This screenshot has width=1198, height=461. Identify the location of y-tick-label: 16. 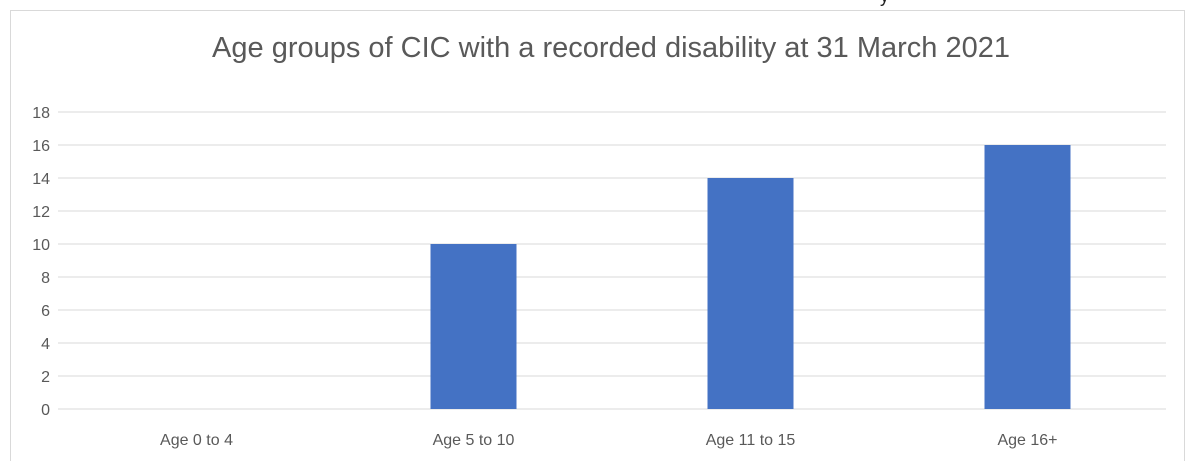
(41, 146).